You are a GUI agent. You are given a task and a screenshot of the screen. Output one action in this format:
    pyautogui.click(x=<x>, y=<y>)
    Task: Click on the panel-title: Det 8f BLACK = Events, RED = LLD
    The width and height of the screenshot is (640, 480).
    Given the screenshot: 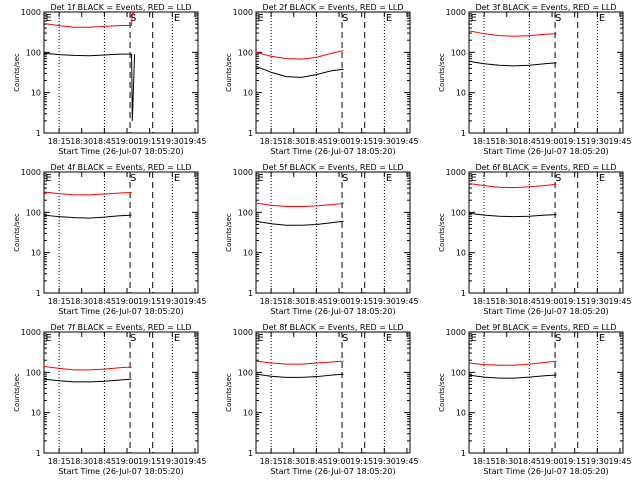 What is the action you would take?
    pyautogui.click(x=332, y=327)
    